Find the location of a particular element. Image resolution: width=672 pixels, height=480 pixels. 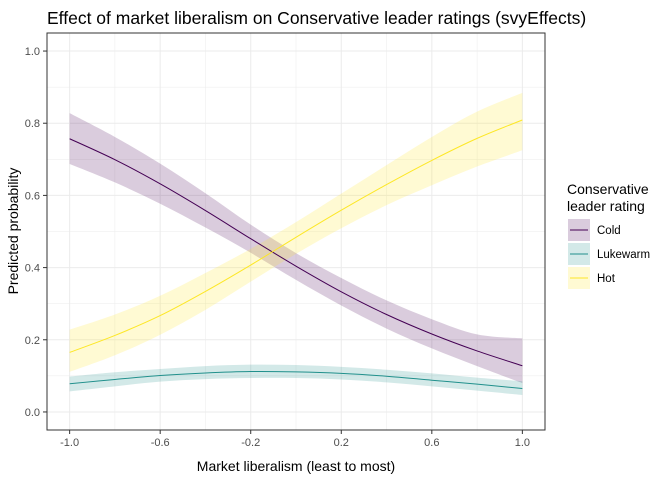

y-tick-label: 0.4 is located at coordinates (32, 269).